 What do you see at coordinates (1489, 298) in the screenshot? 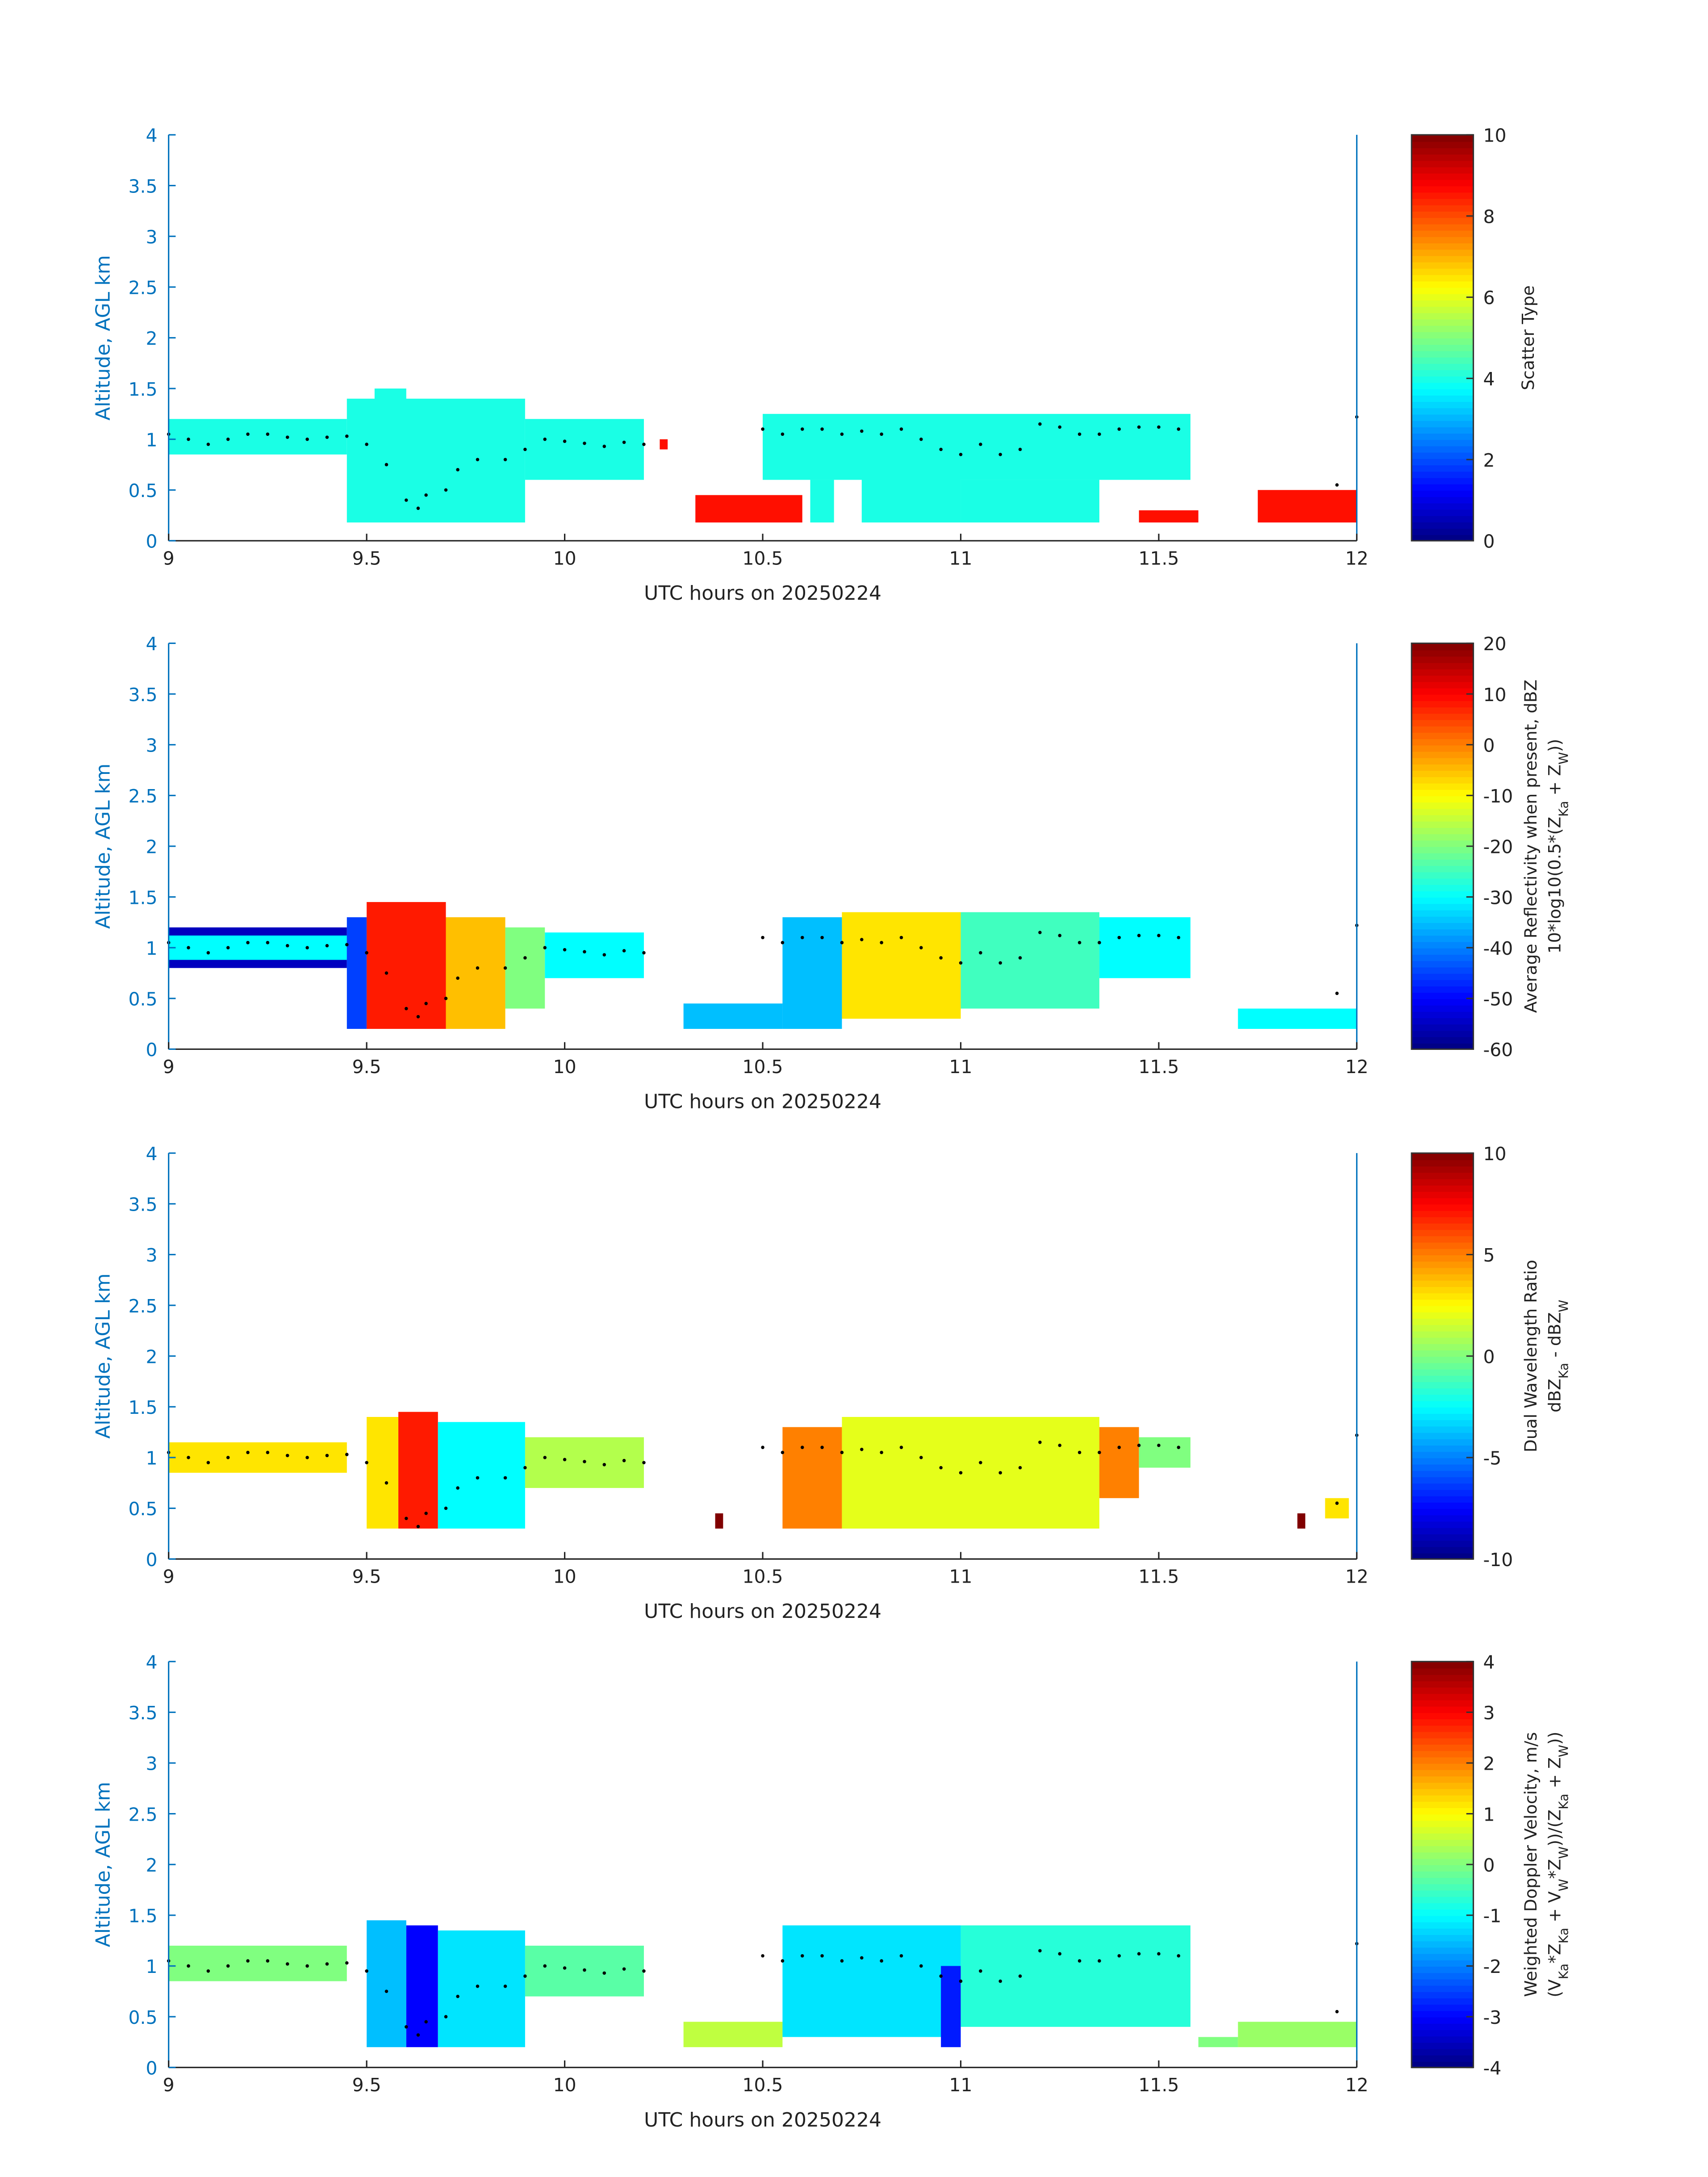
I see `colorbar-tick-label: 6` at bounding box center [1489, 298].